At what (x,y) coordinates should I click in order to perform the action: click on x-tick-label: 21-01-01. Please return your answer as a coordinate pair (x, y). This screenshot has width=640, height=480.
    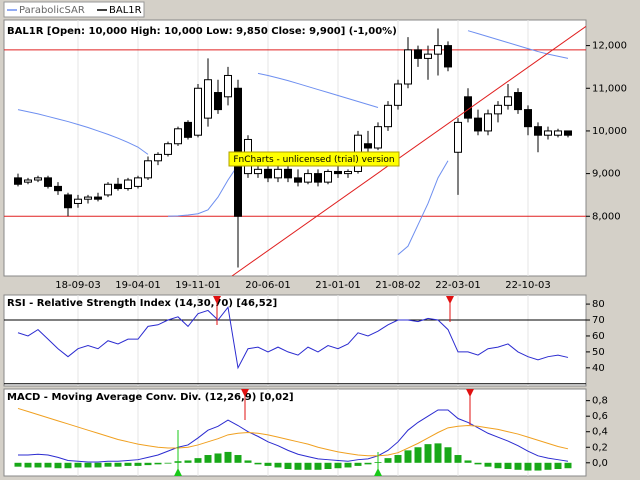
    Looking at the image, I should click on (337, 285).